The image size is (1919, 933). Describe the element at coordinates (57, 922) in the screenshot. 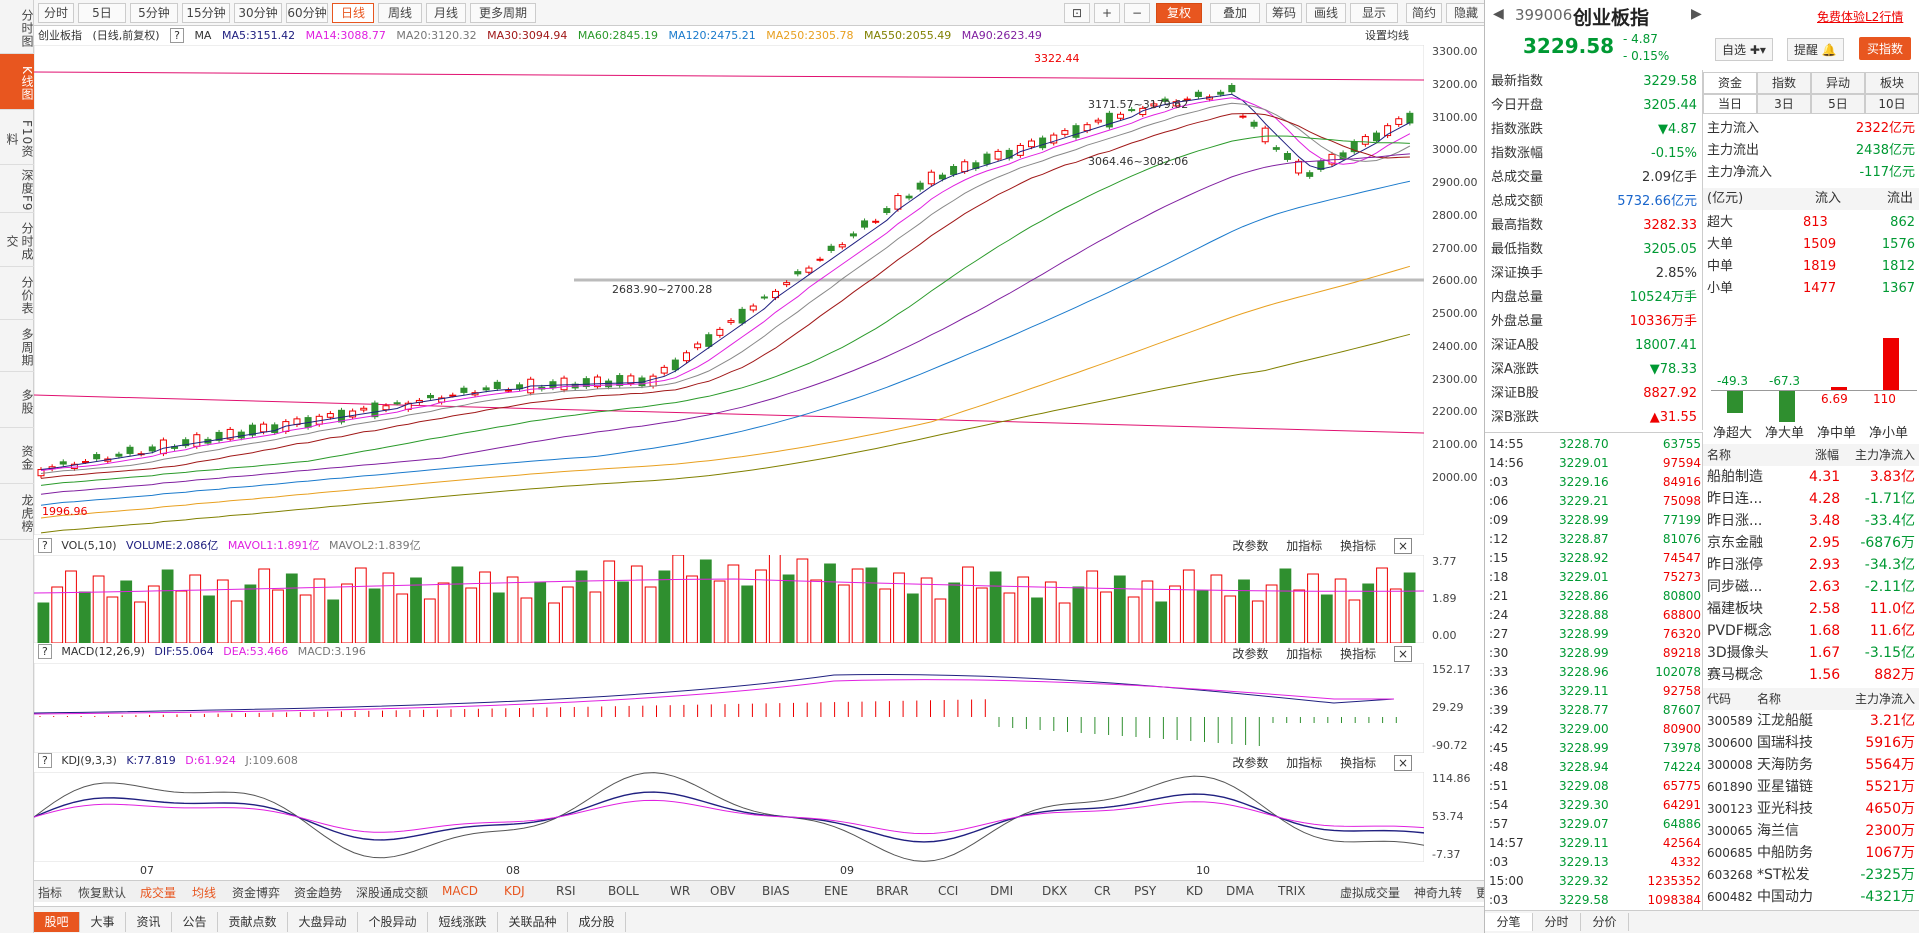

I see `bottom-tab: 股吧` at that location.